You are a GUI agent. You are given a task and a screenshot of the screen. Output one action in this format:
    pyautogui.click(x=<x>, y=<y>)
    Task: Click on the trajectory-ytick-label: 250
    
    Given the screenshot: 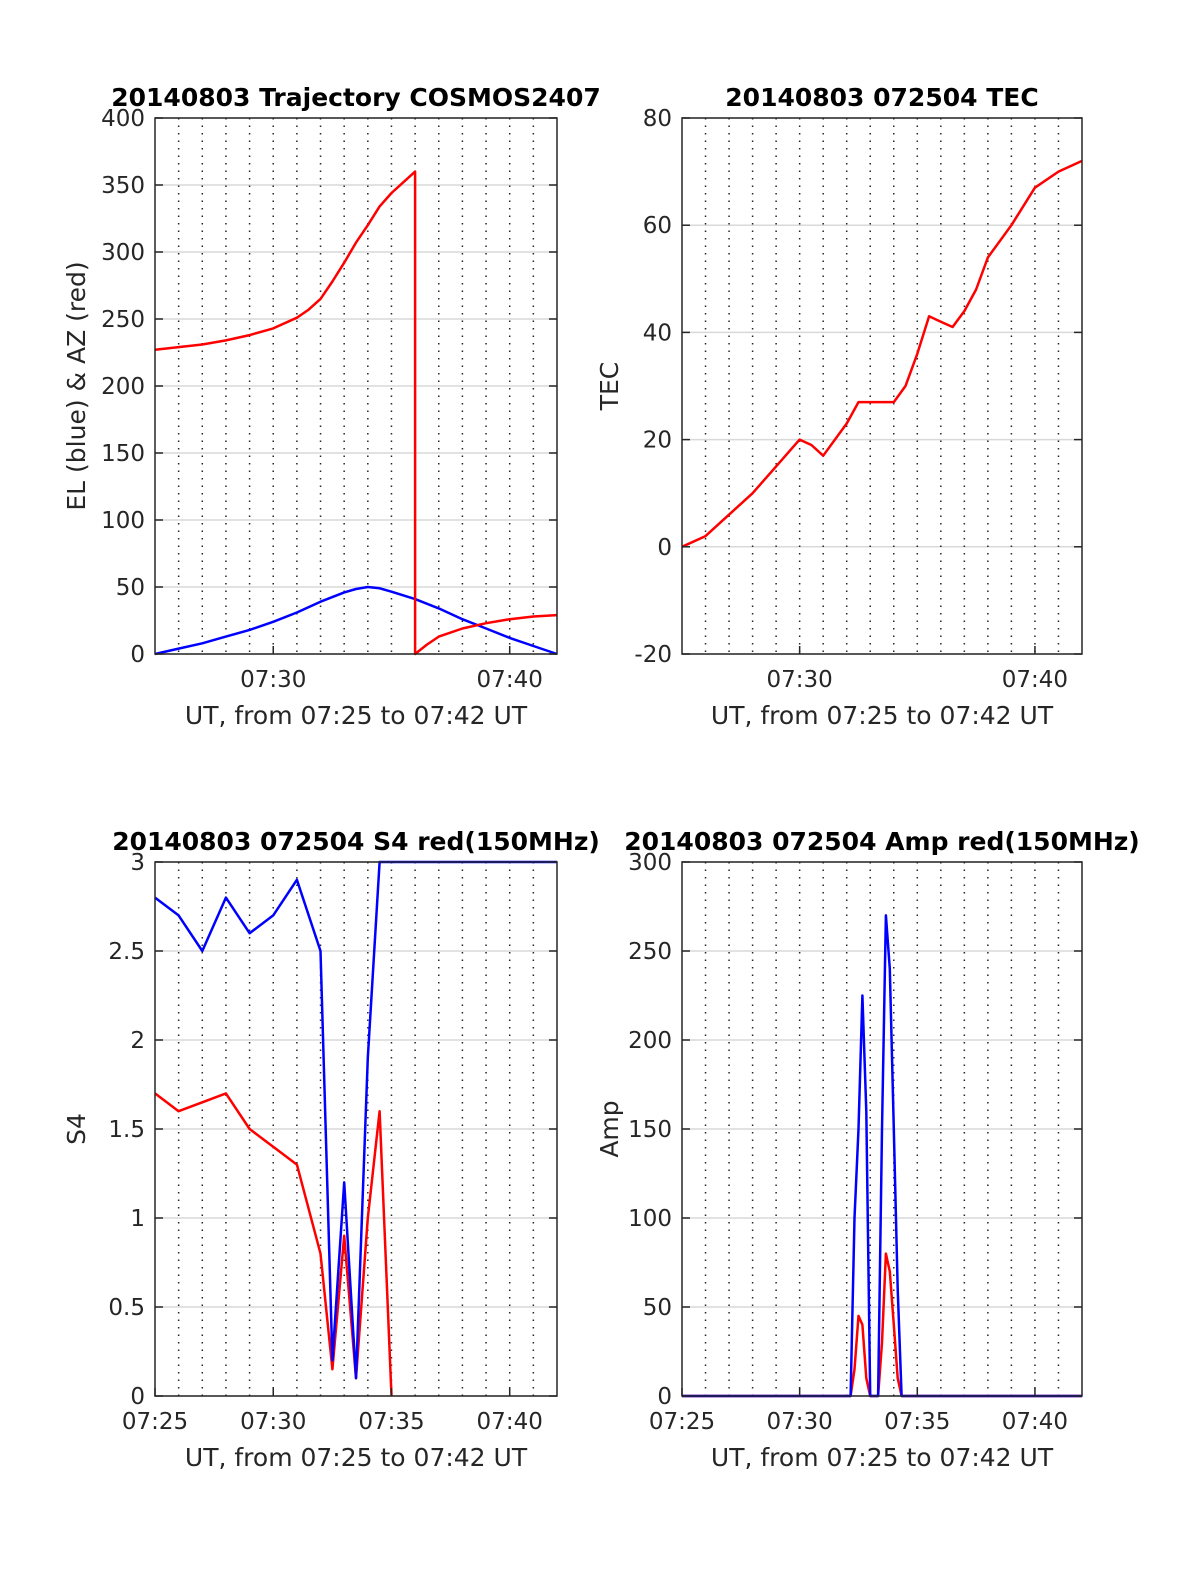 What is the action you would take?
    pyautogui.click(x=123, y=320)
    